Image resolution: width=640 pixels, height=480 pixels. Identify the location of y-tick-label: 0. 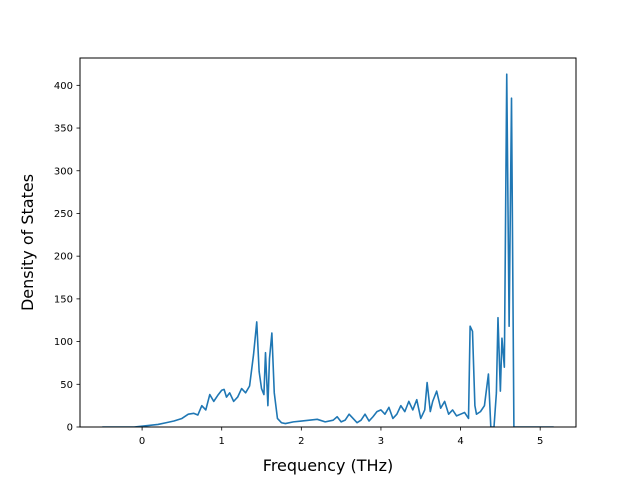
(70, 428).